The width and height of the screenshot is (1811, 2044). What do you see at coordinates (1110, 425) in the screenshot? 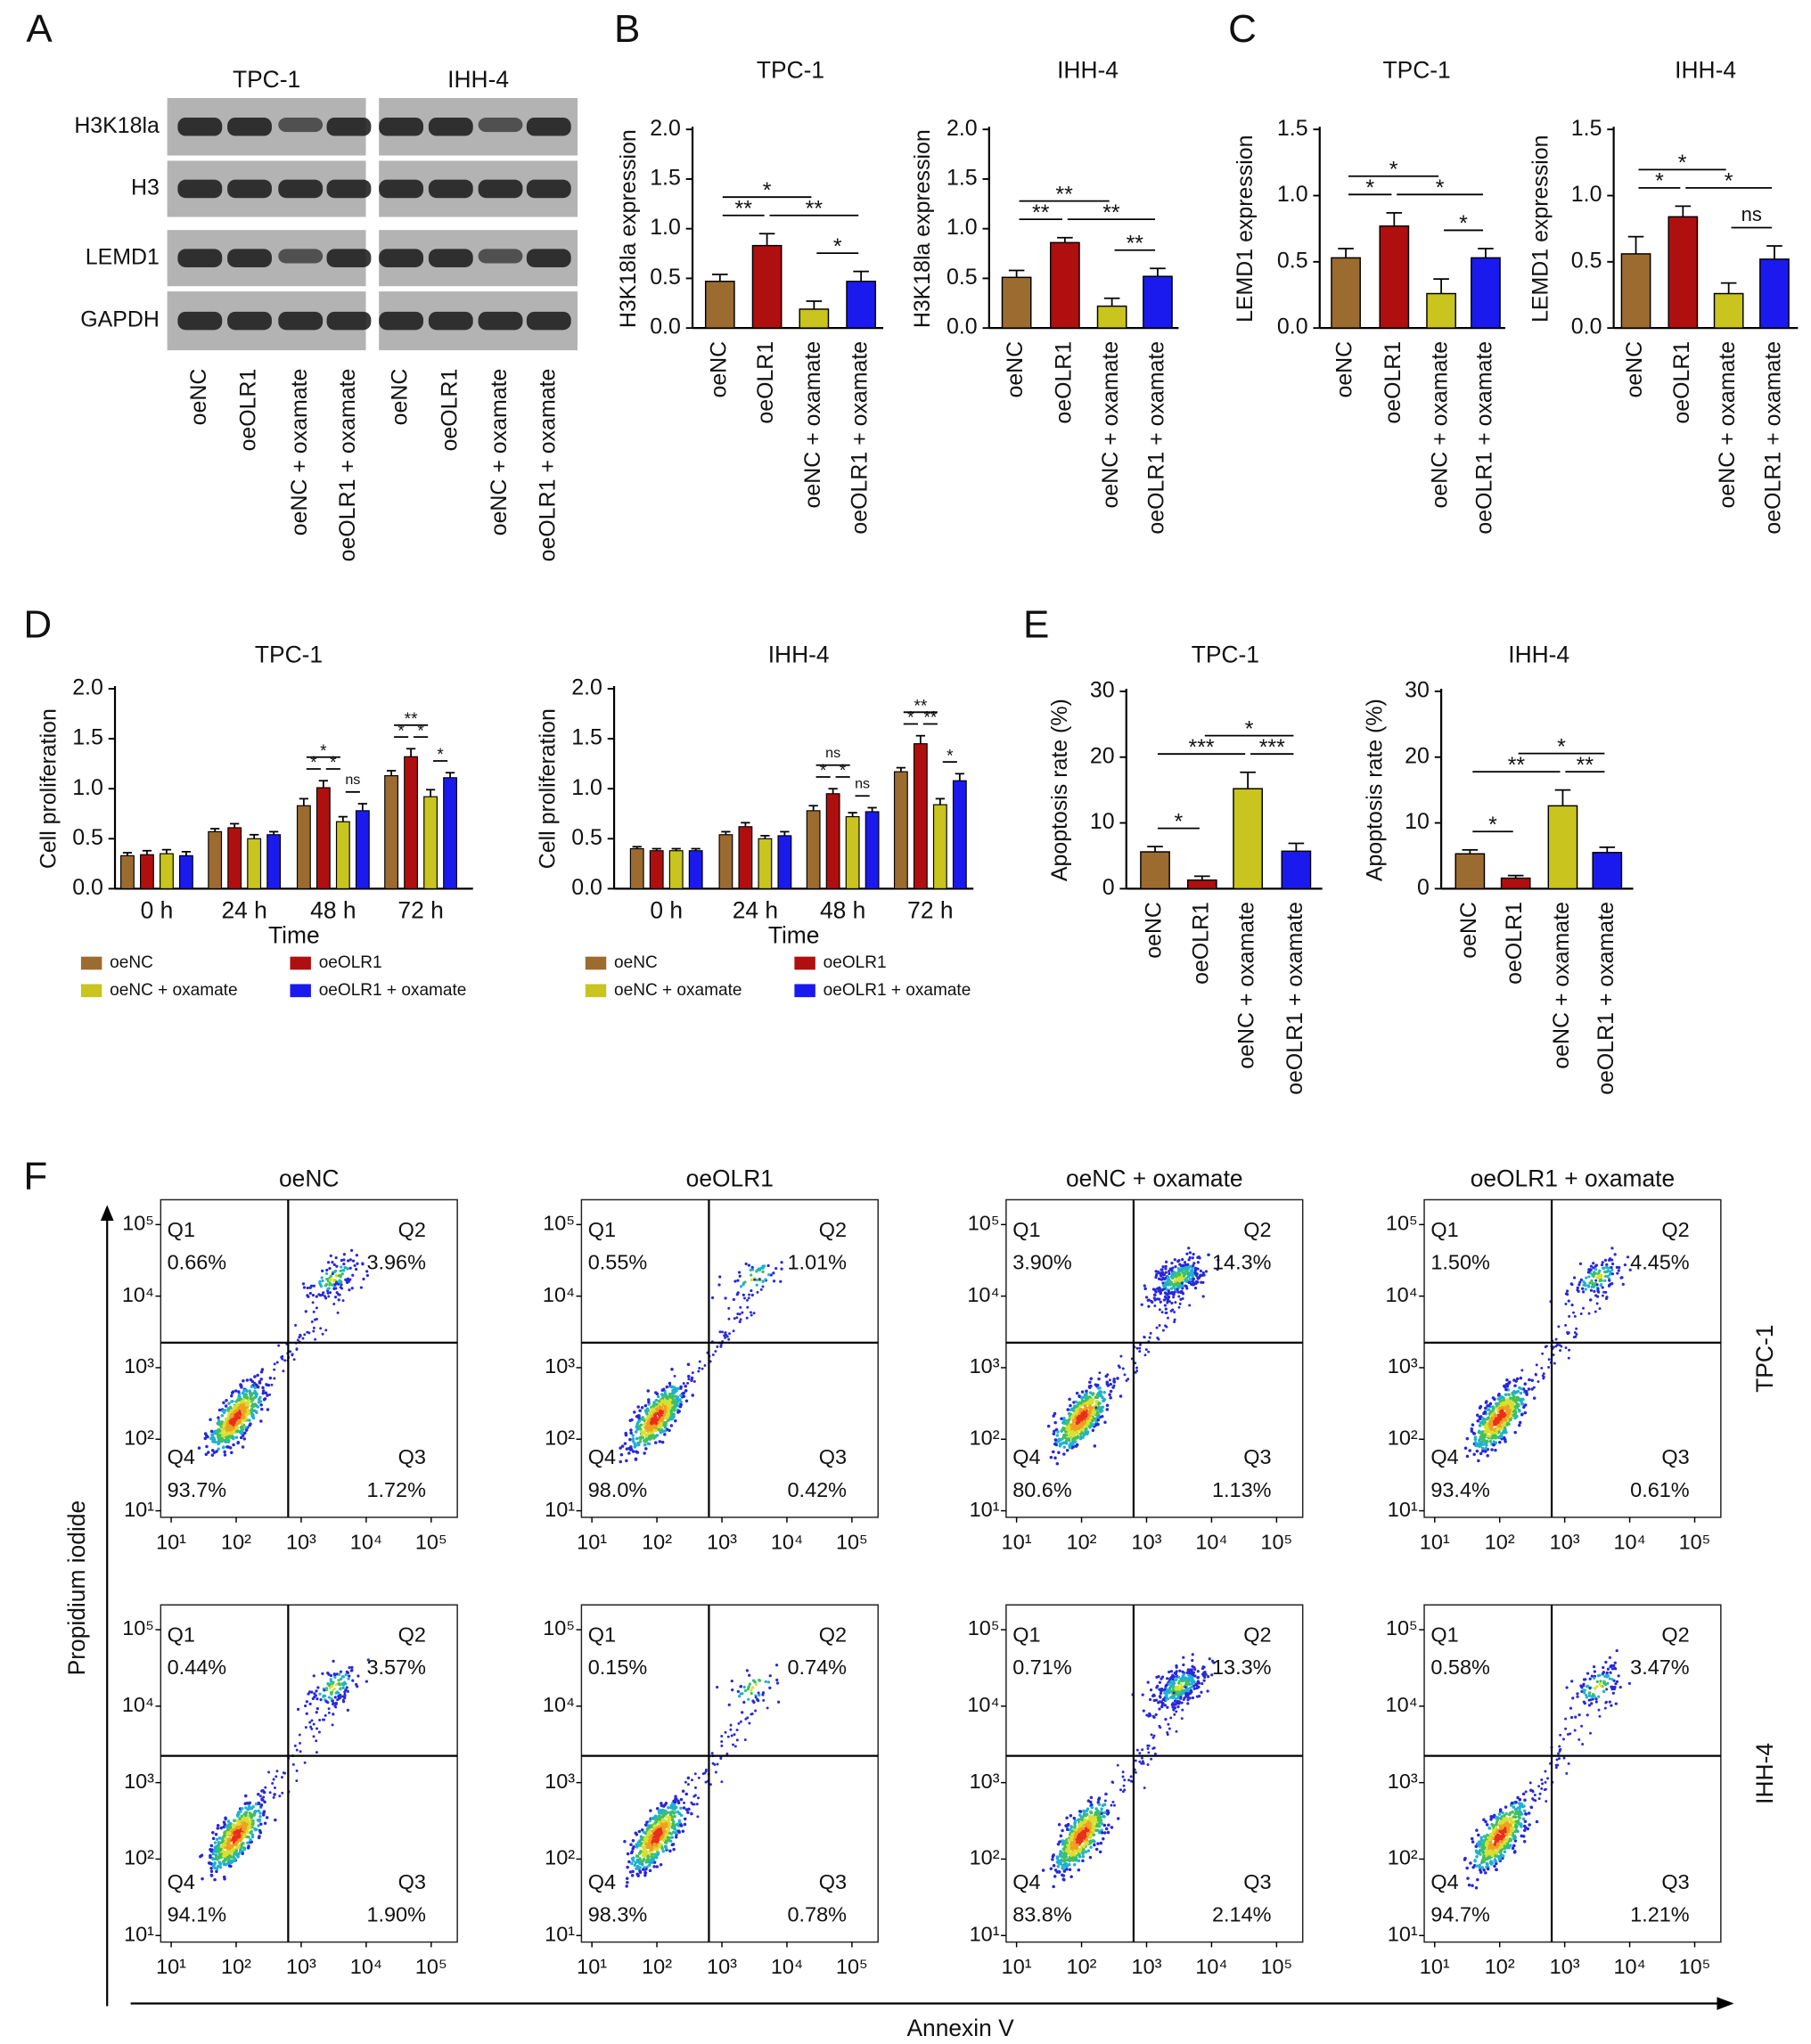
I see `x-tick-label: oeNC + oxamate` at bounding box center [1110, 425].